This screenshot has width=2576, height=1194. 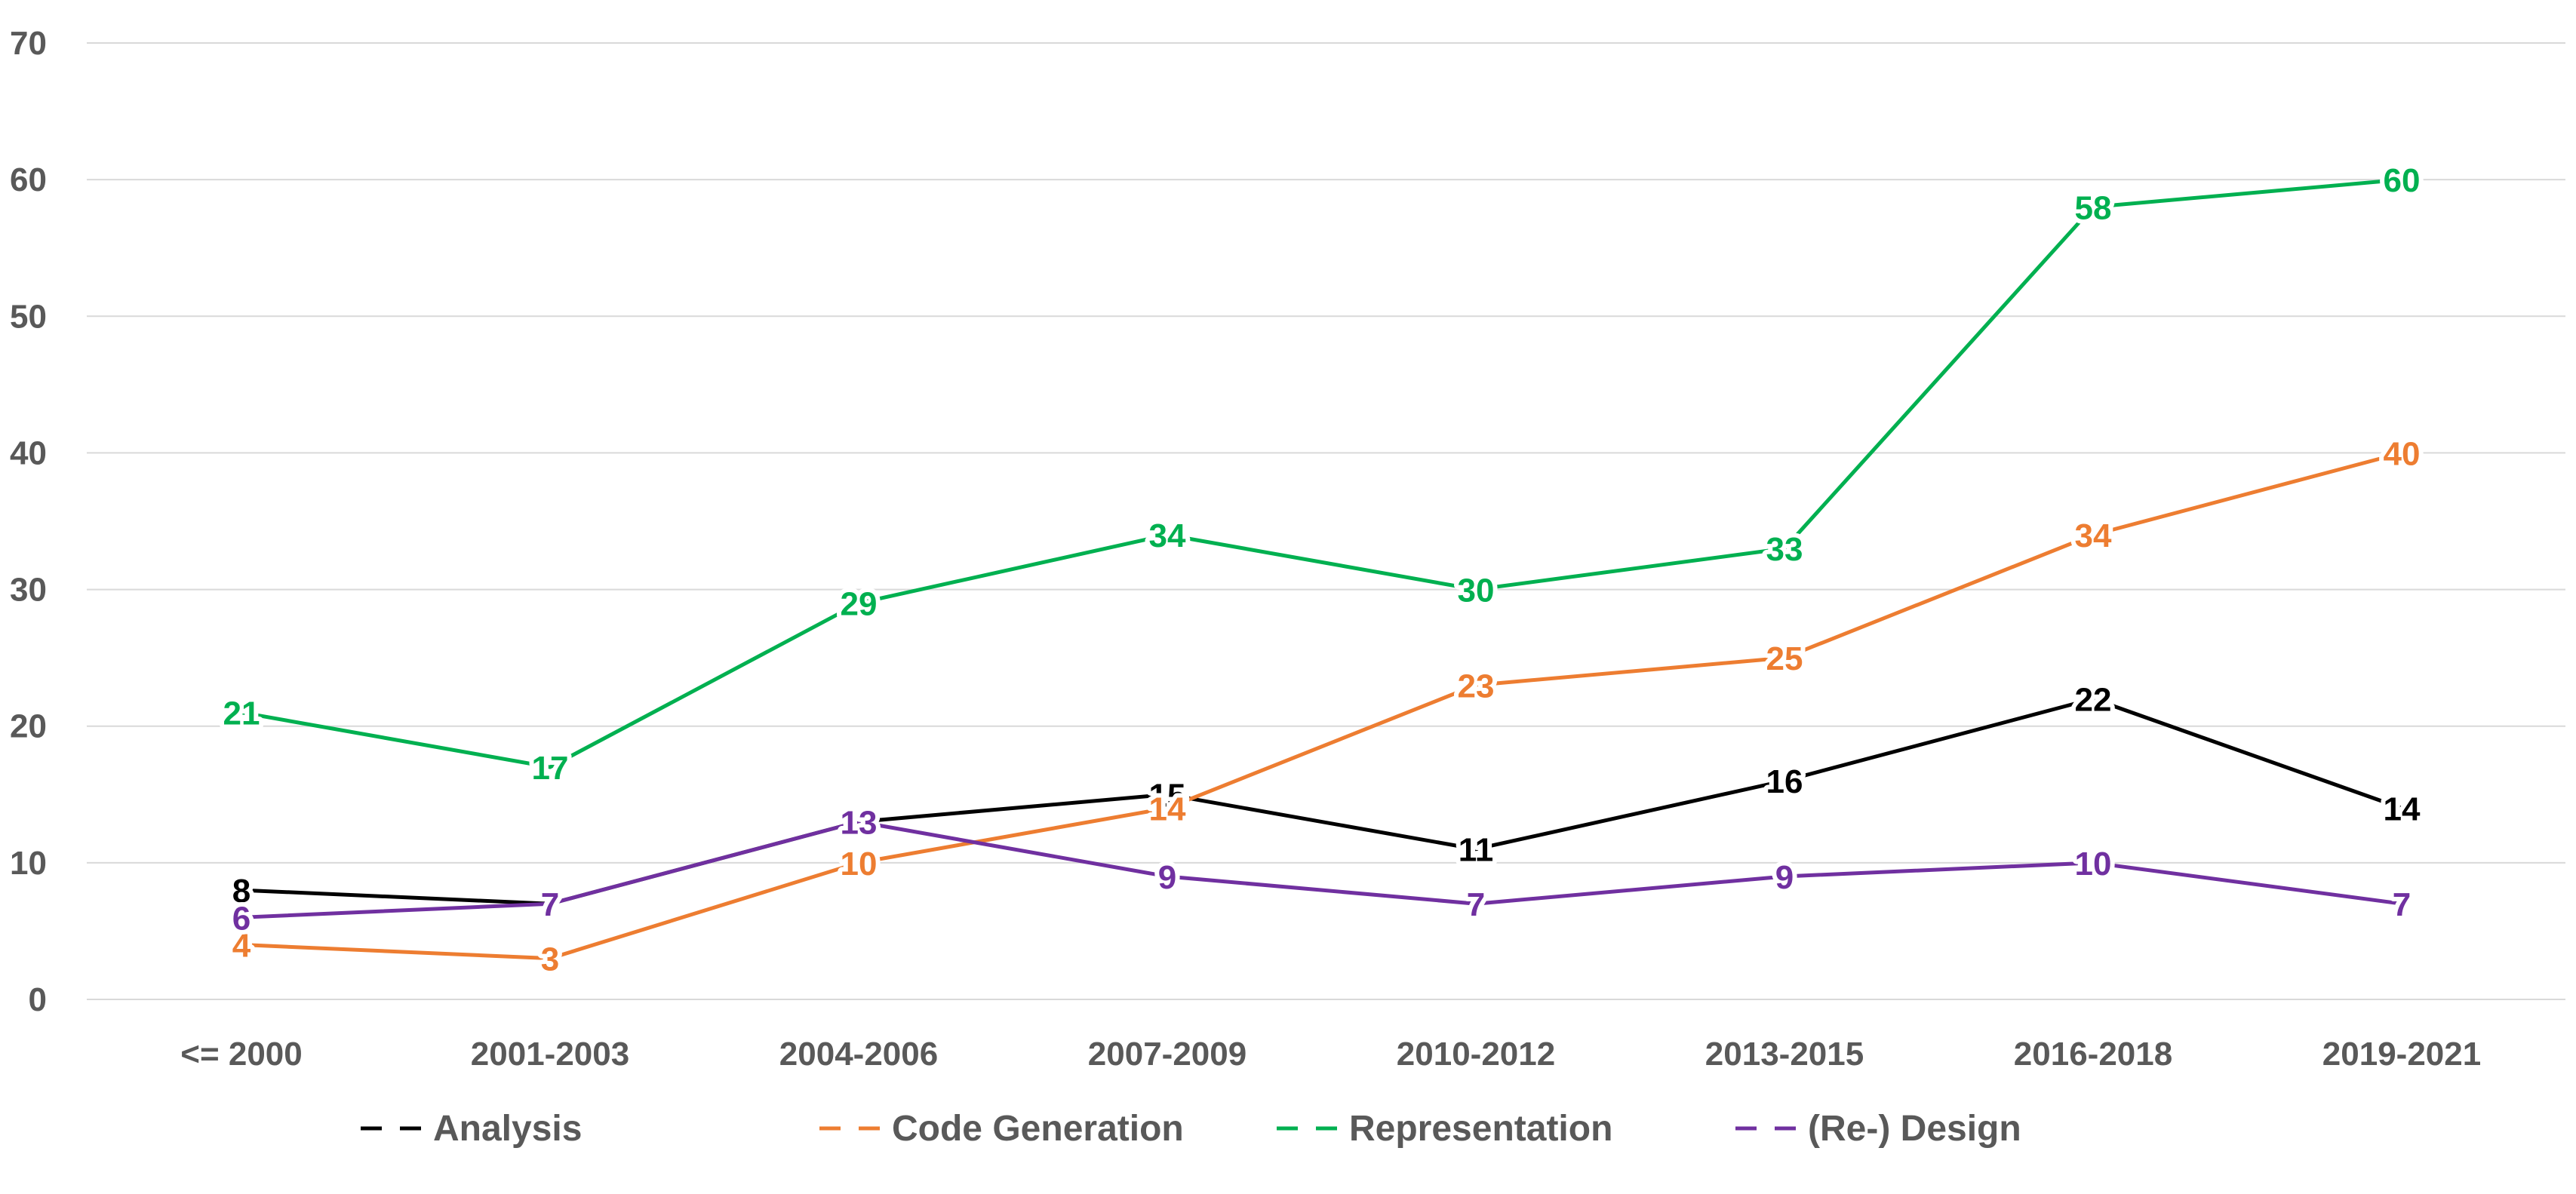 What do you see at coordinates (28, 591) in the screenshot?
I see `y-tick-label: 30` at bounding box center [28, 591].